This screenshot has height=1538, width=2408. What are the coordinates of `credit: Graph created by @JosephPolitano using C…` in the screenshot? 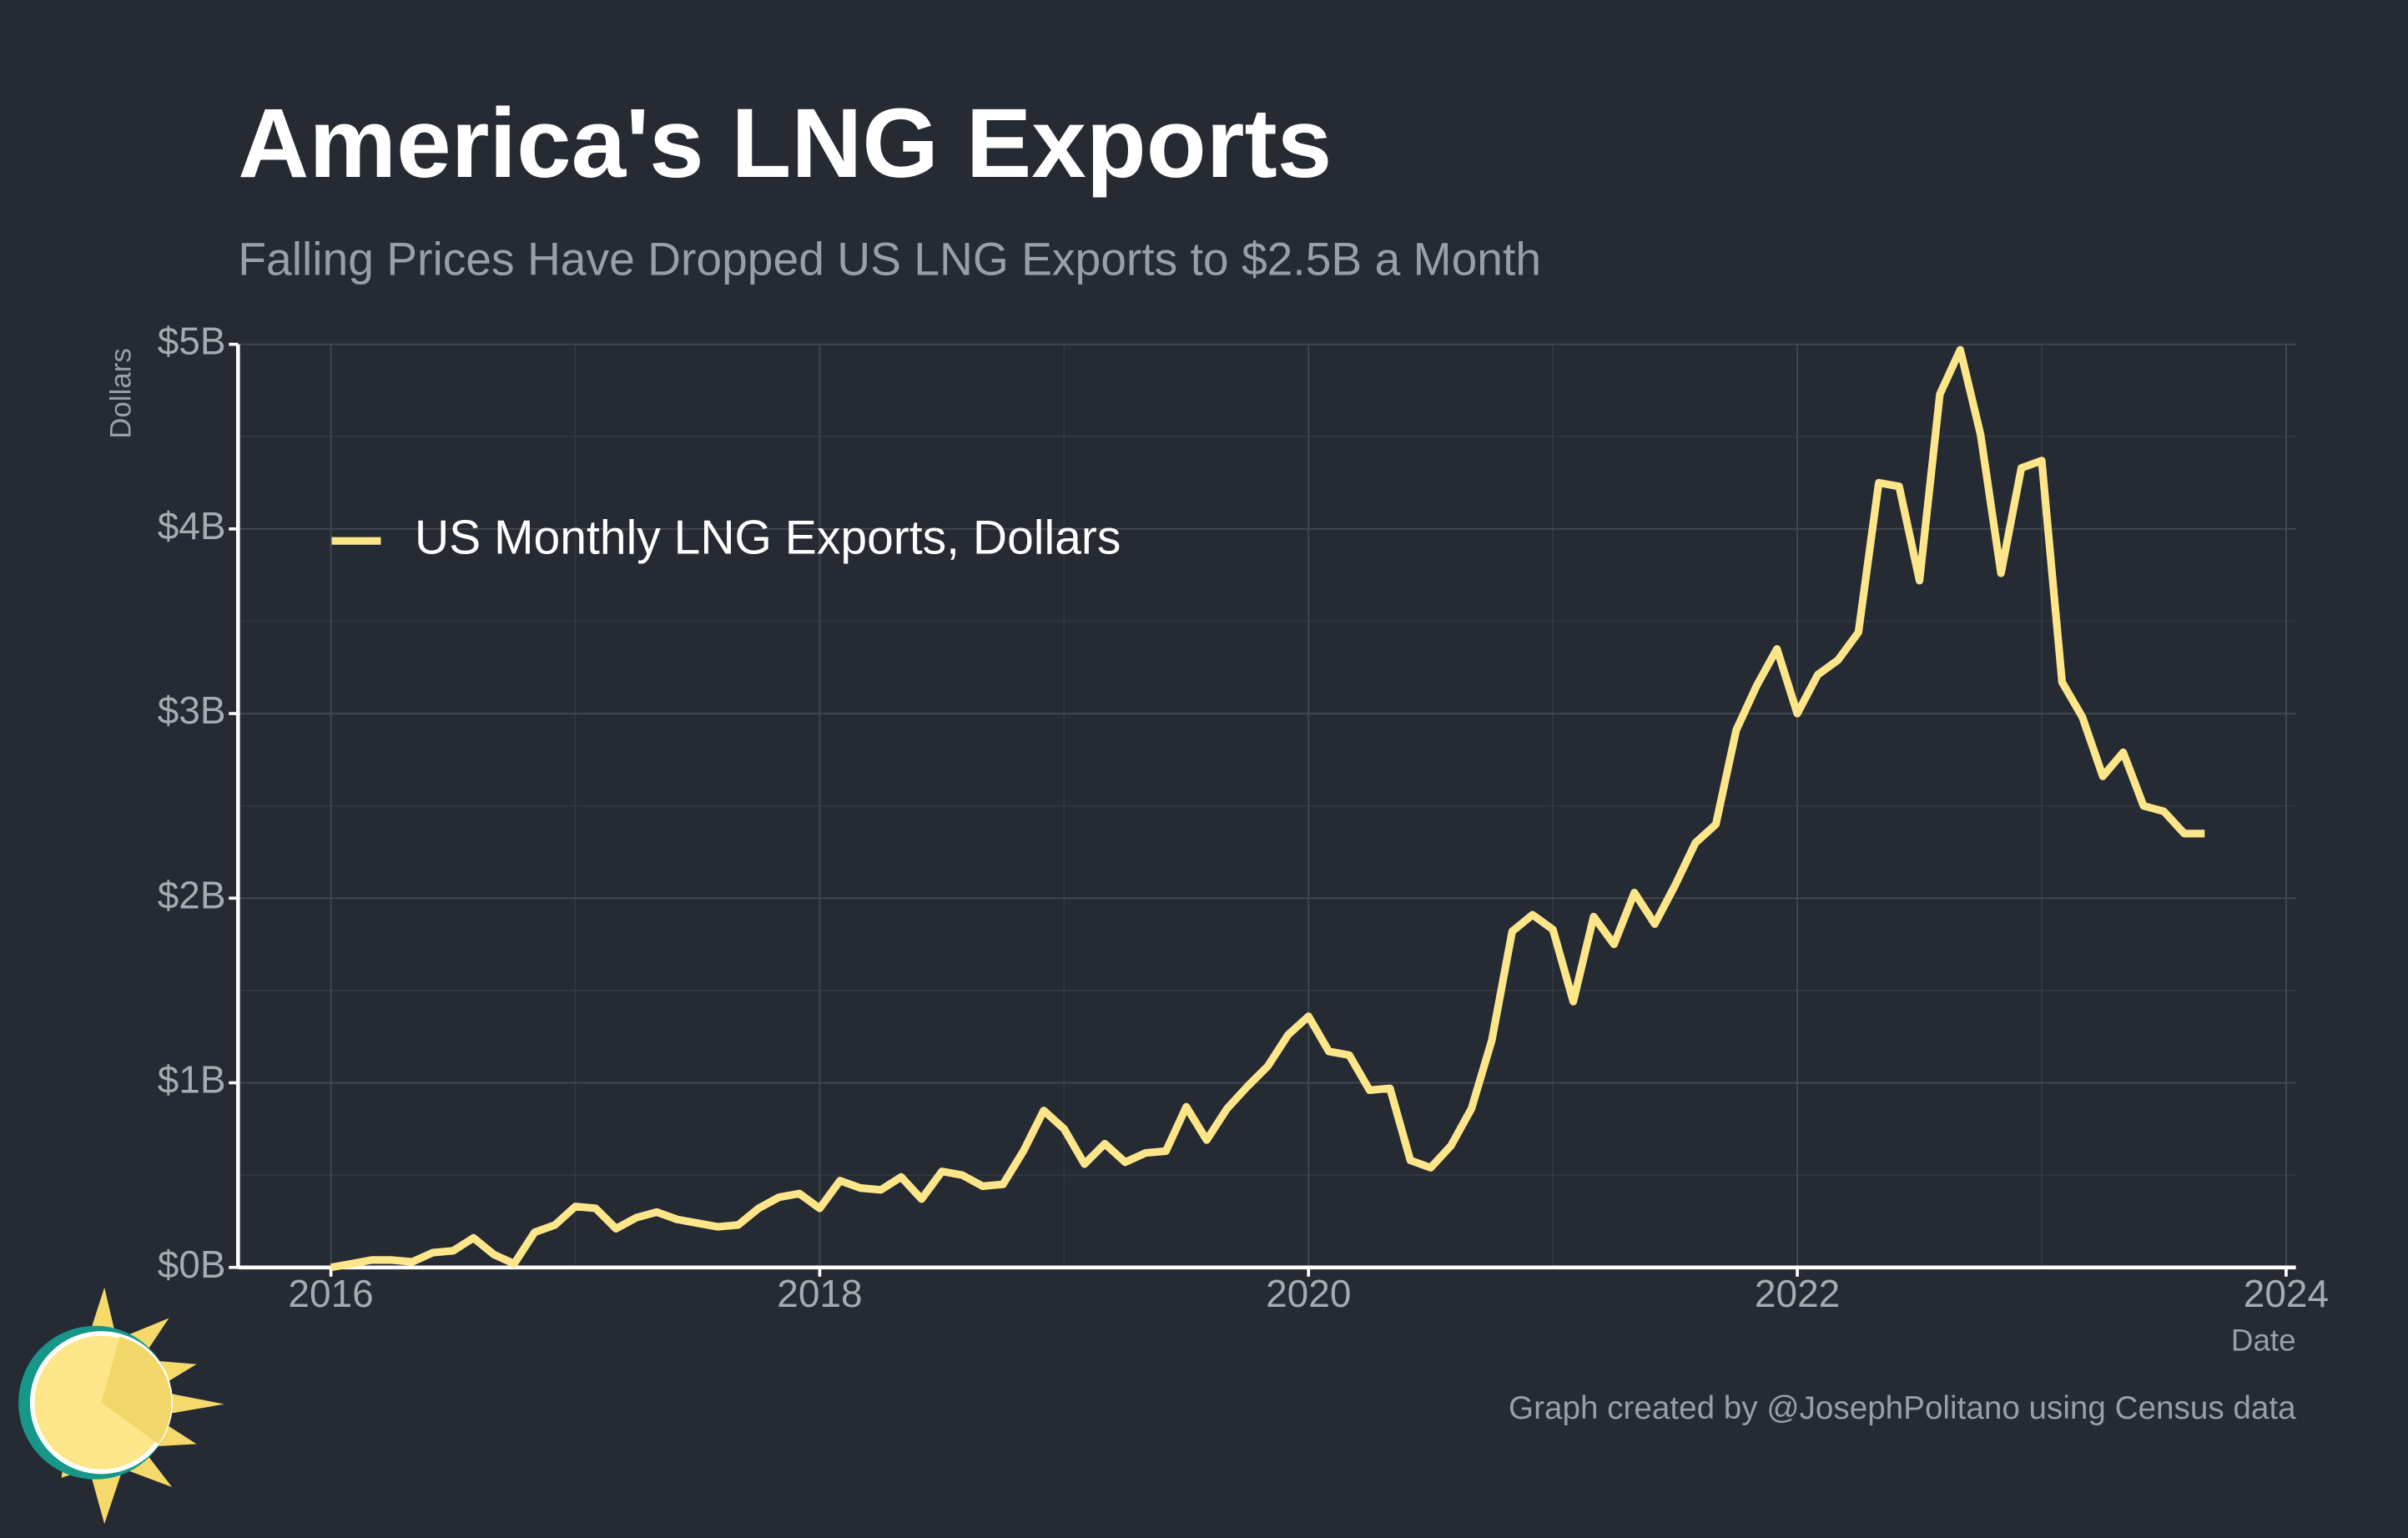 It's located at (1902, 1408).